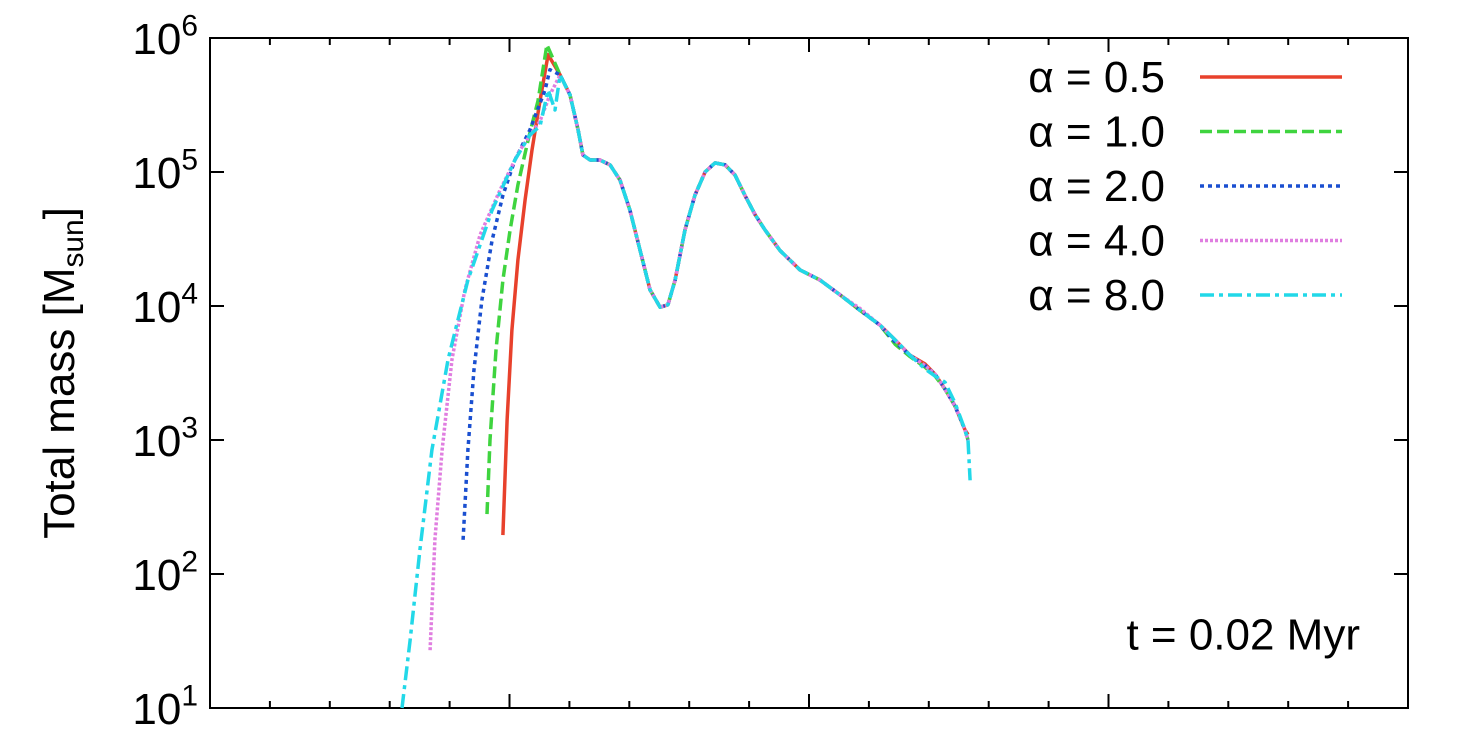 The width and height of the screenshot is (1458, 743). I want to click on y-tick-label: 10², so click(165, 573).